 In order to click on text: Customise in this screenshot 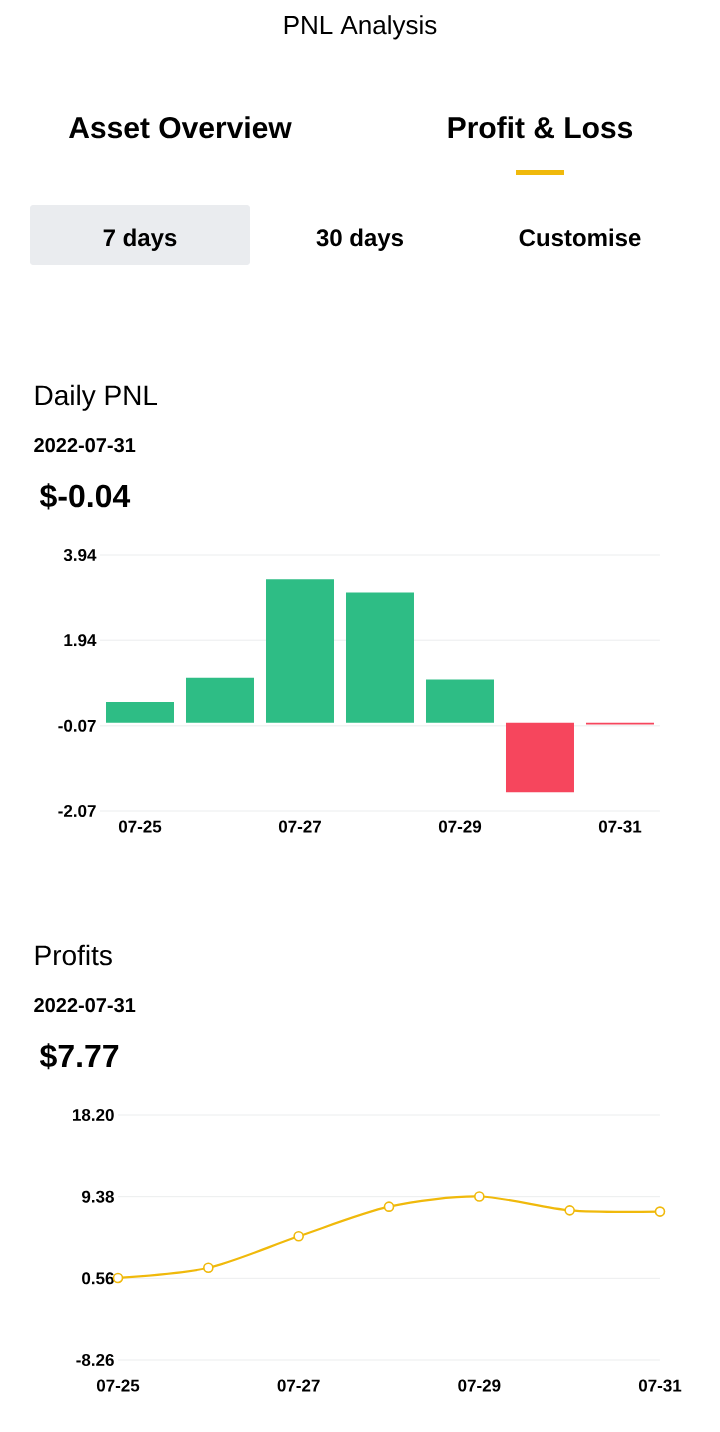, I will do `click(580, 237)`.